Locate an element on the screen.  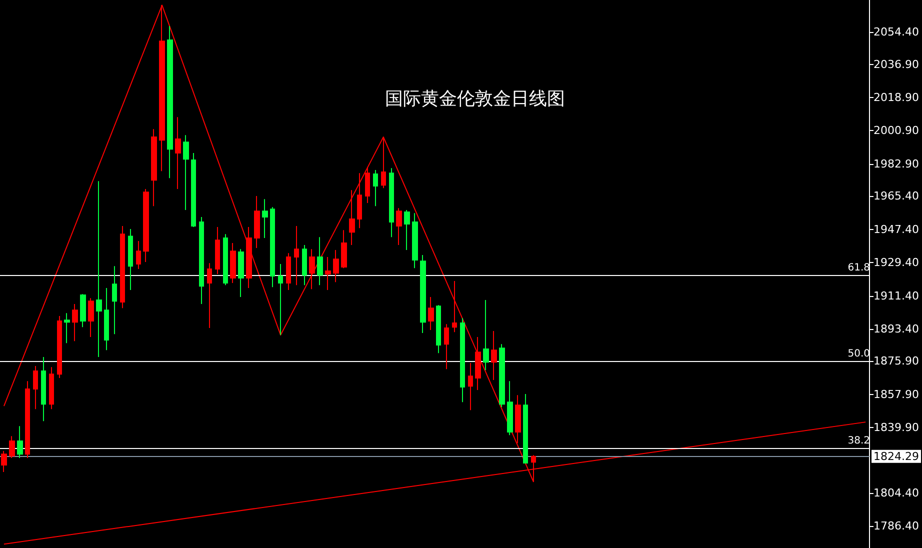
y-tick-label: 1965.40 is located at coordinates (897, 196).